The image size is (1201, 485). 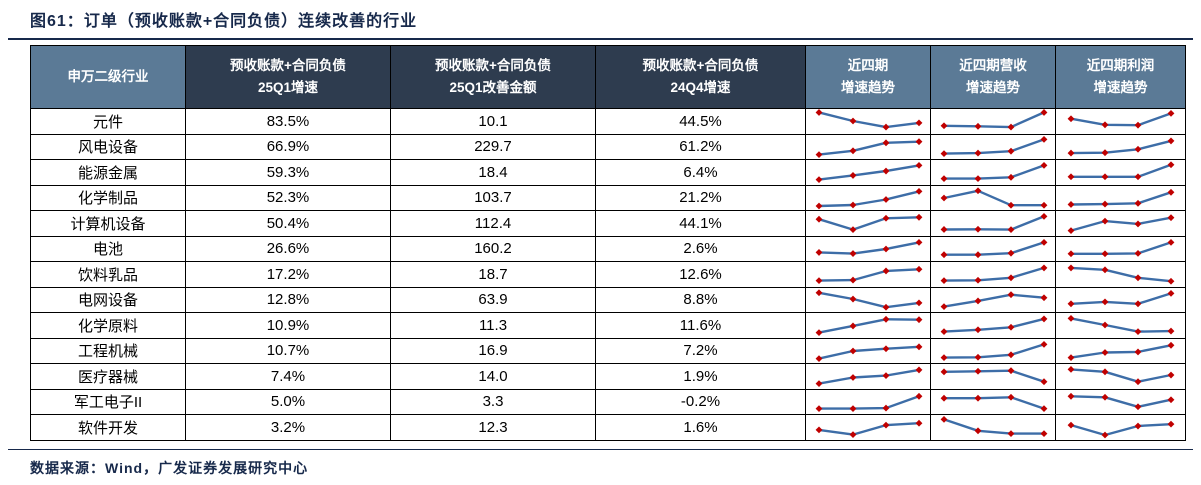 What do you see at coordinates (108, 121) in the screenshot?
I see `industry-cell: 元件` at bounding box center [108, 121].